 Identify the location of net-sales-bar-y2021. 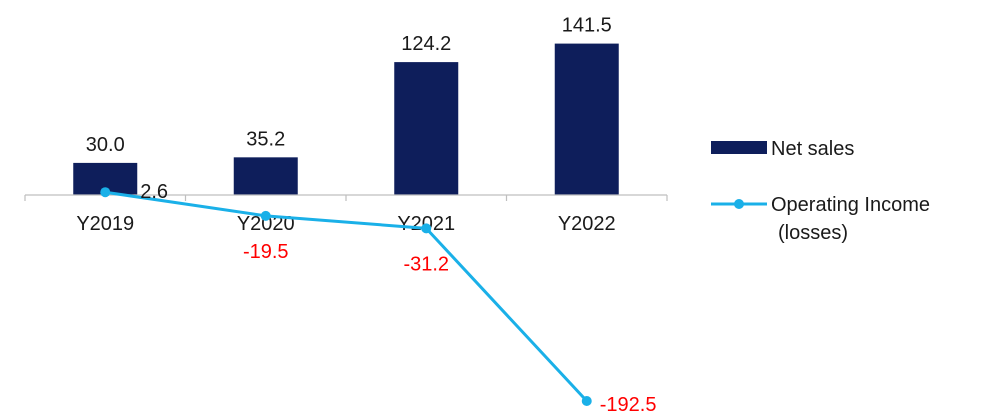
(426, 128).